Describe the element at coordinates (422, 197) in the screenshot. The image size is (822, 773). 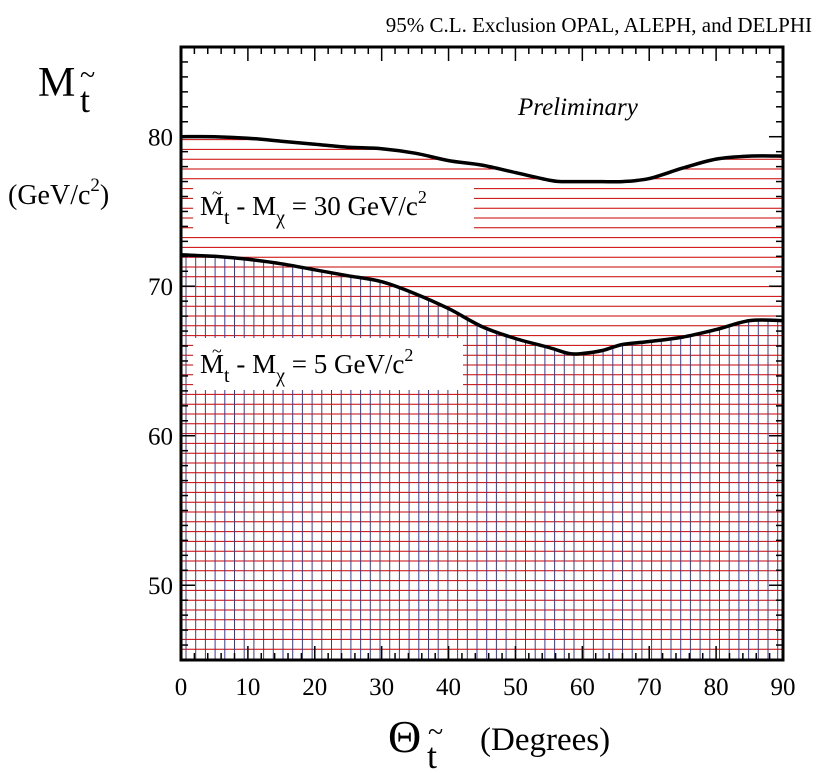
I see `annot-30-sup: 2` at that location.